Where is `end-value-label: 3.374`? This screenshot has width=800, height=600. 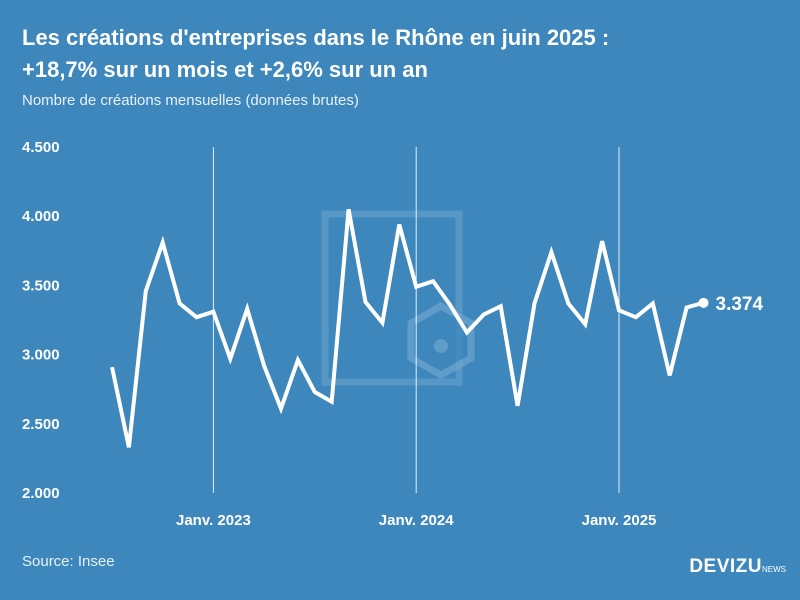 end-value-label: 3.374 is located at coordinates (740, 304).